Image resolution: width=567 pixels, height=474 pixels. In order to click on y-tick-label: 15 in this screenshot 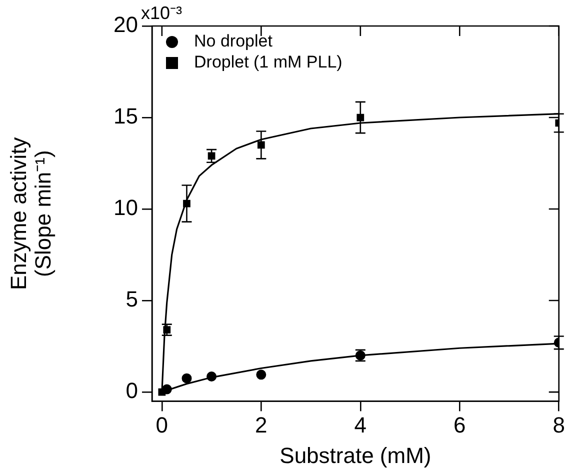, I will do `click(126, 116)`.